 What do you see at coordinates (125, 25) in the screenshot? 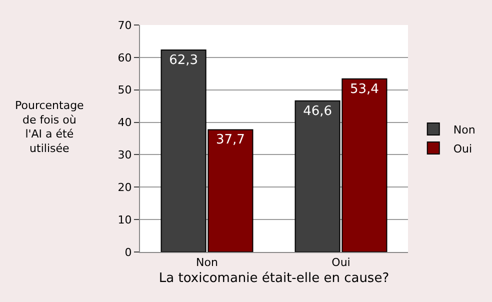
I see `y-tick-label: 70` at bounding box center [125, 25].